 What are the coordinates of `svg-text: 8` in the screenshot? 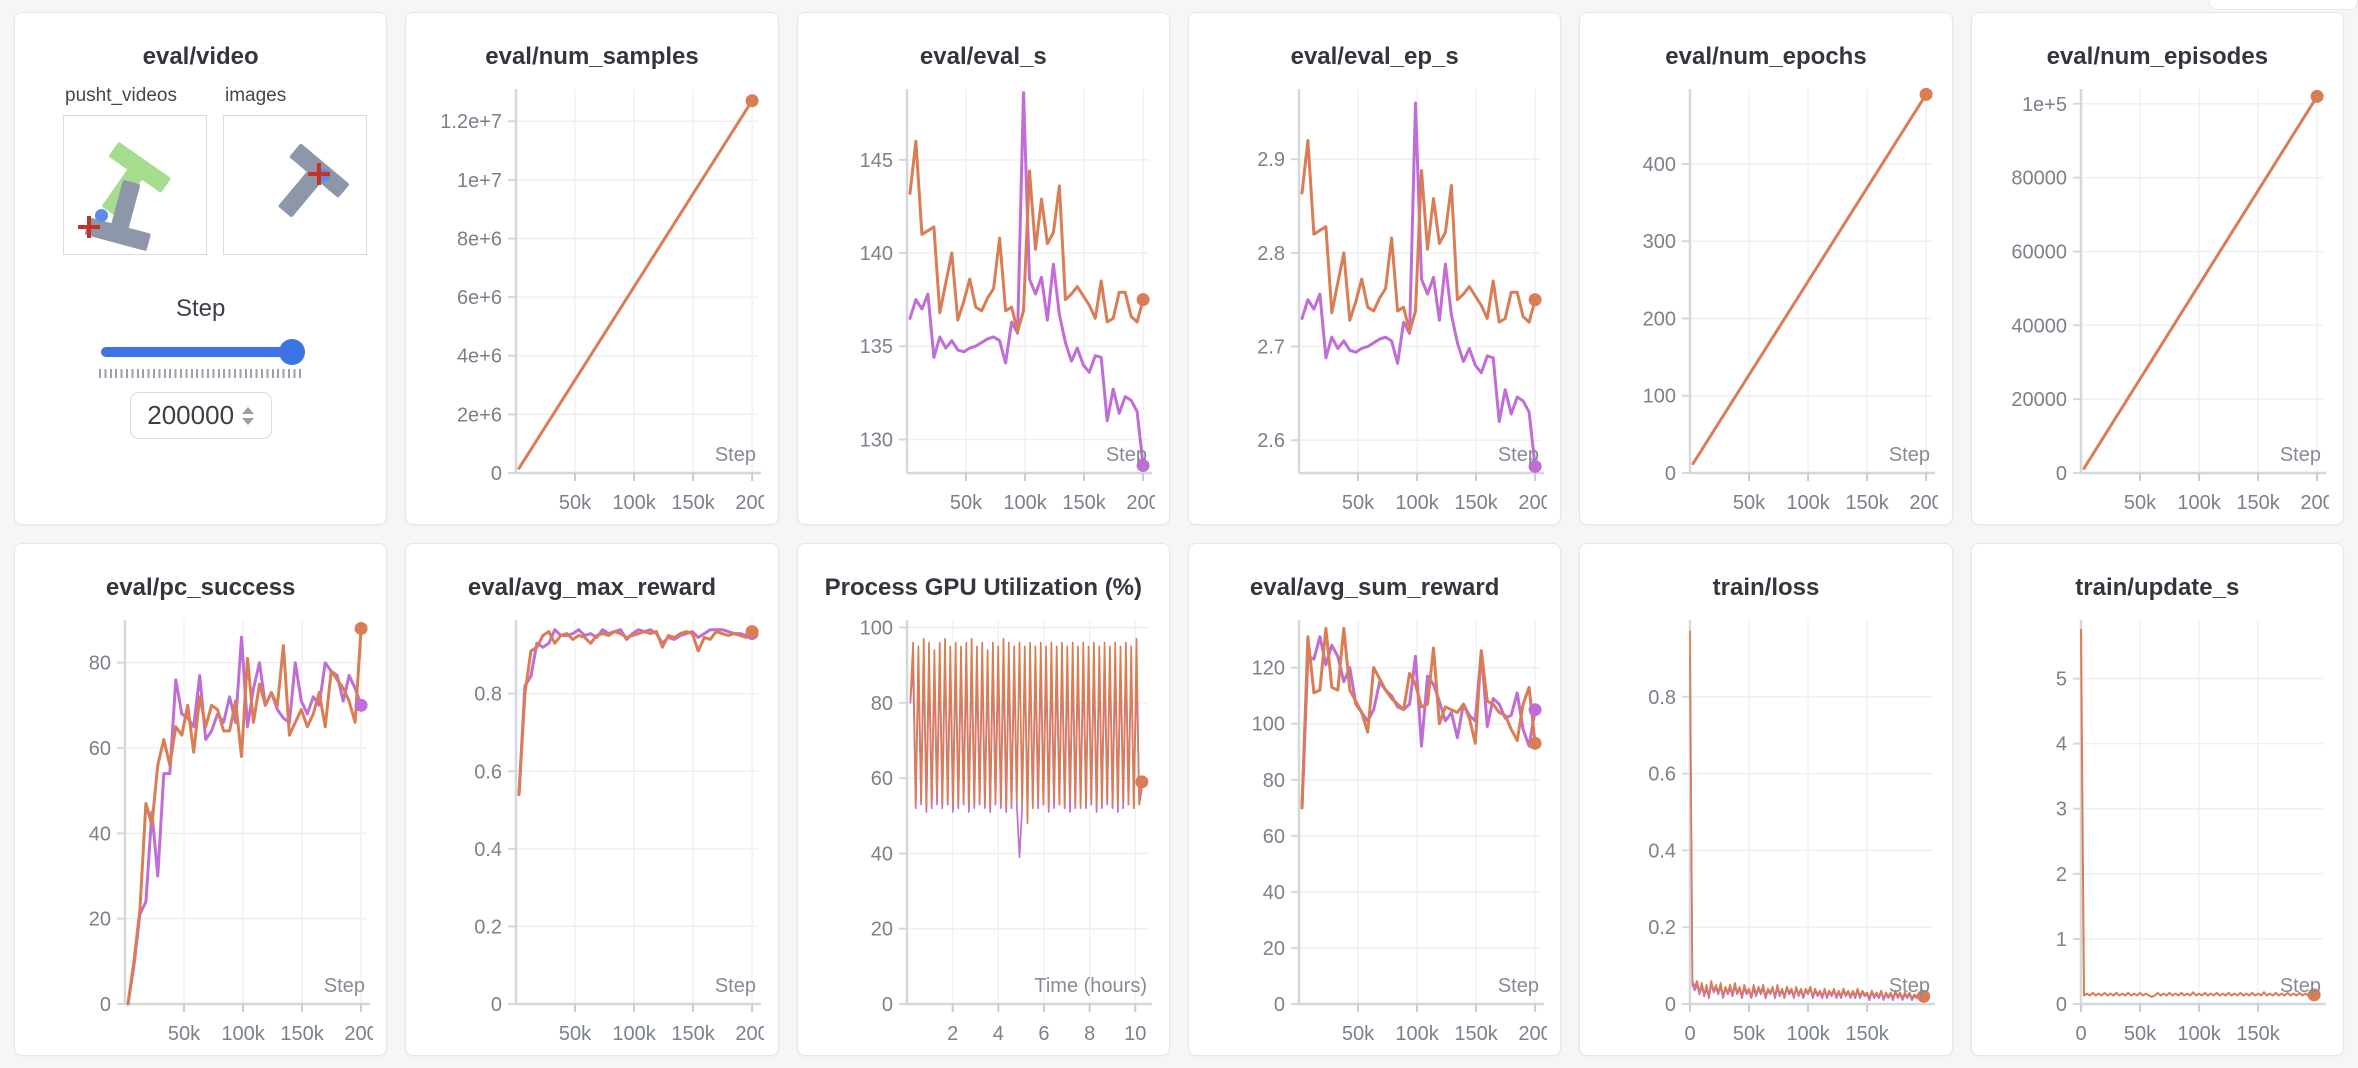 It's located at (1089, 1034).